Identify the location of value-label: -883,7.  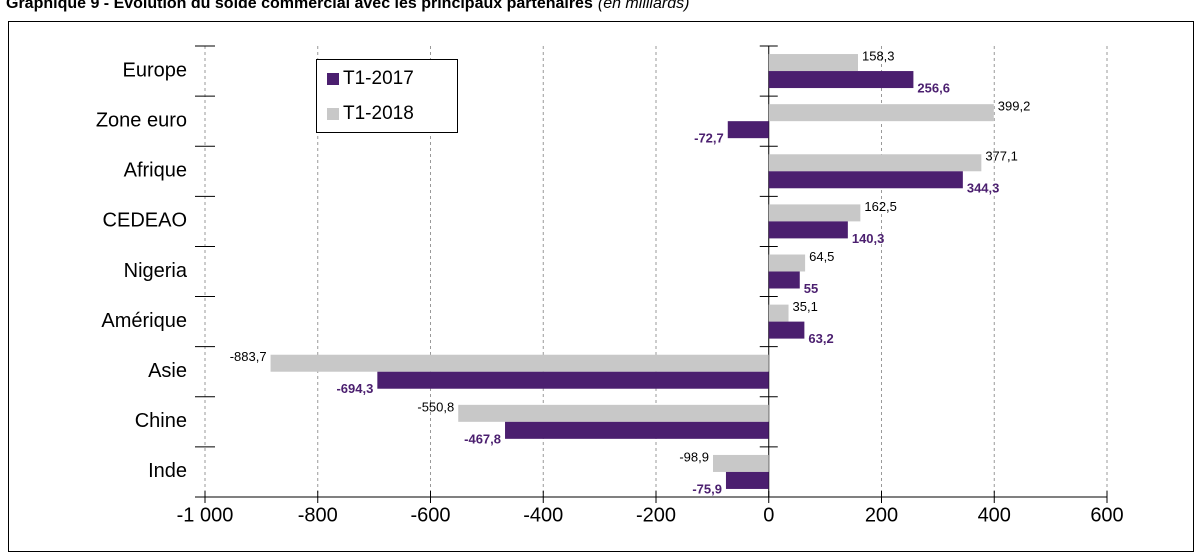
(248, 356).